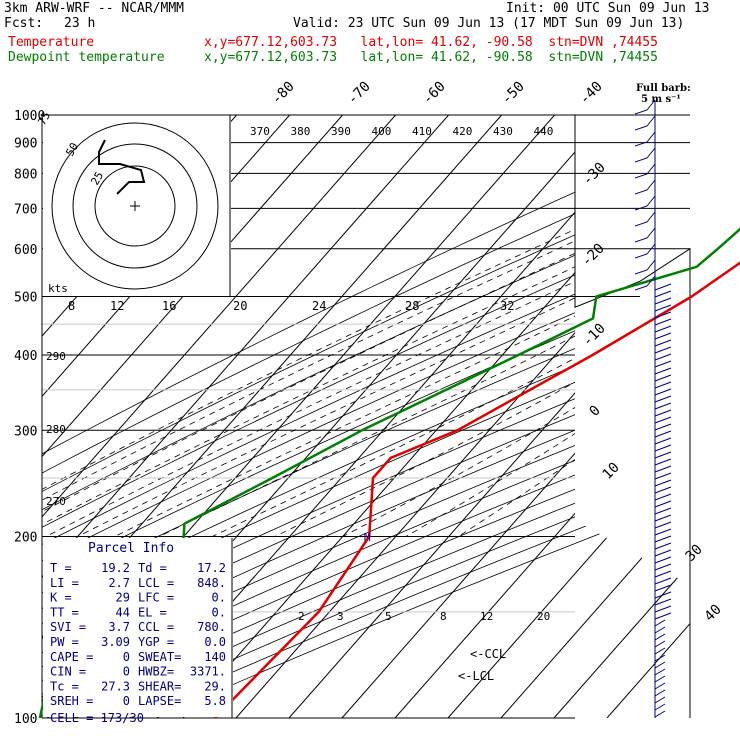 Image resolution: width=740 pixels, height=740 pixels. Describe the element at coordinates (25, 250) in the screenshot. I see `pressure-label: 600` at that location.